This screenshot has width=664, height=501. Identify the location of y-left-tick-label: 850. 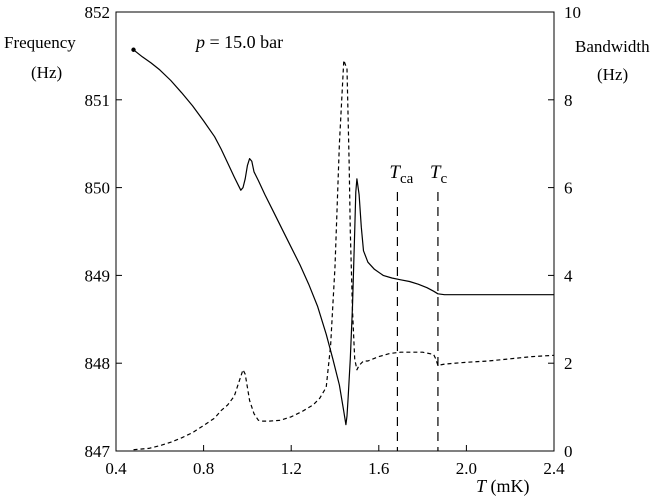
(98, 188).